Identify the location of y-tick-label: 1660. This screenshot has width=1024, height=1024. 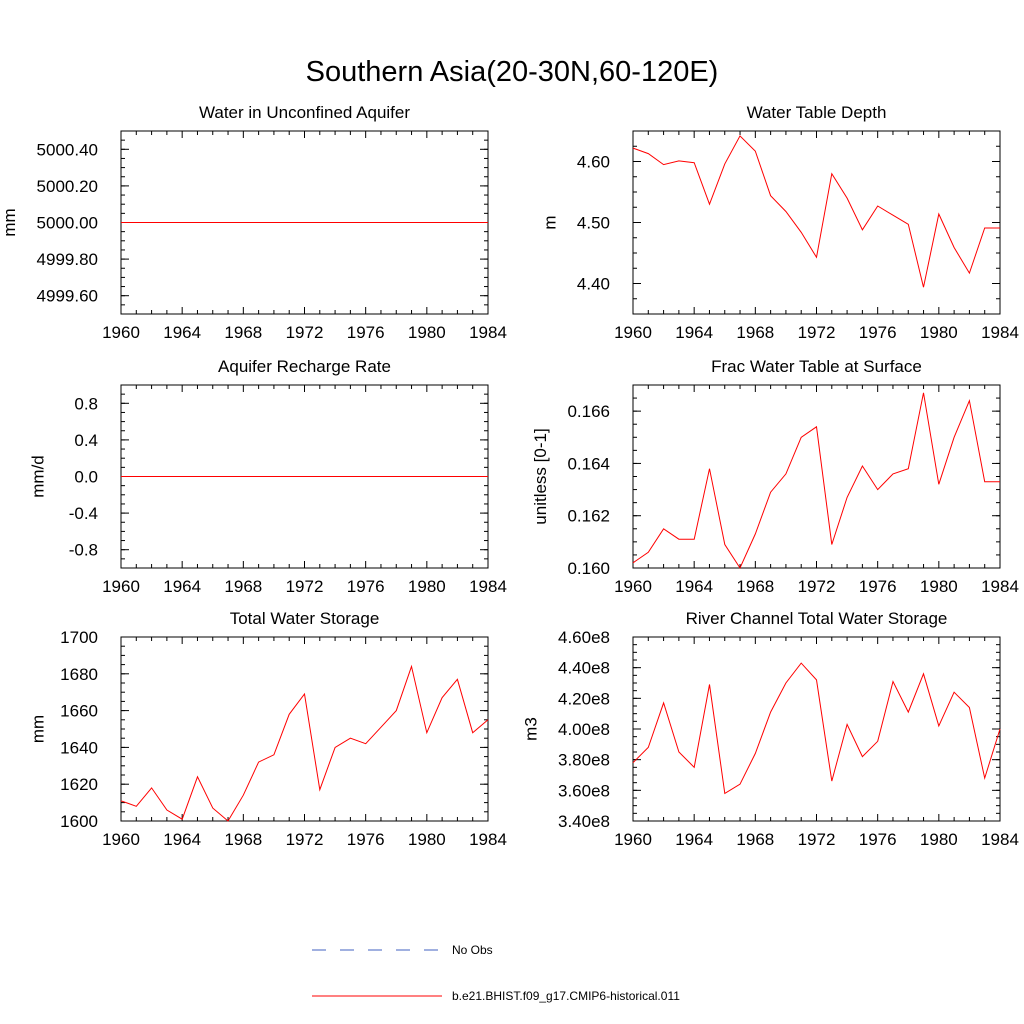
(79, 711).